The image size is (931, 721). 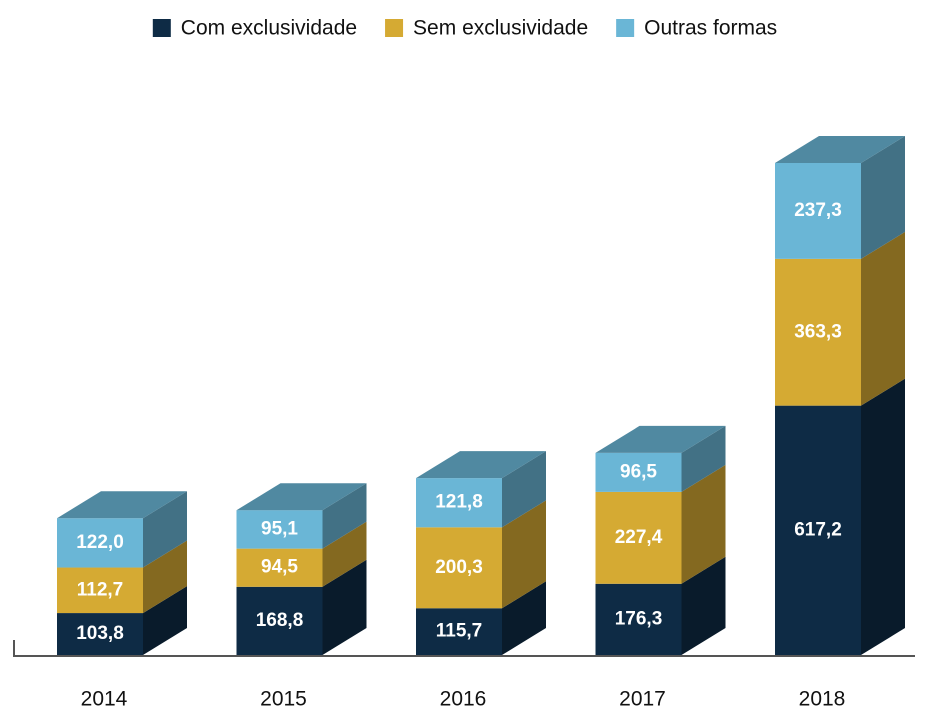 I want to click on value-label: 617,2, so click(x=818, y=529).